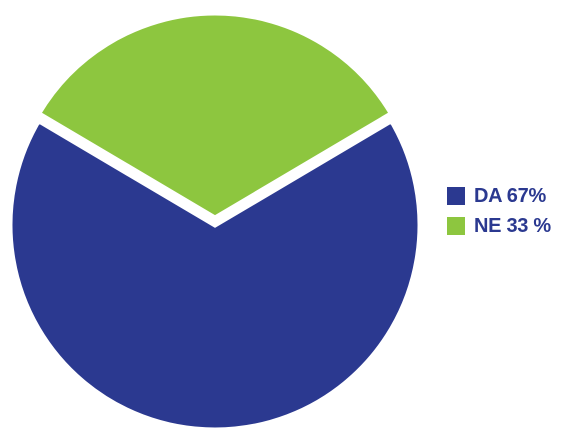 The height and width of the screenshot is (429, 576). What do you see at coordinates (456, 196) in the screenshot?
I see `legend-swatch-da` at bounding box center [456, 196].